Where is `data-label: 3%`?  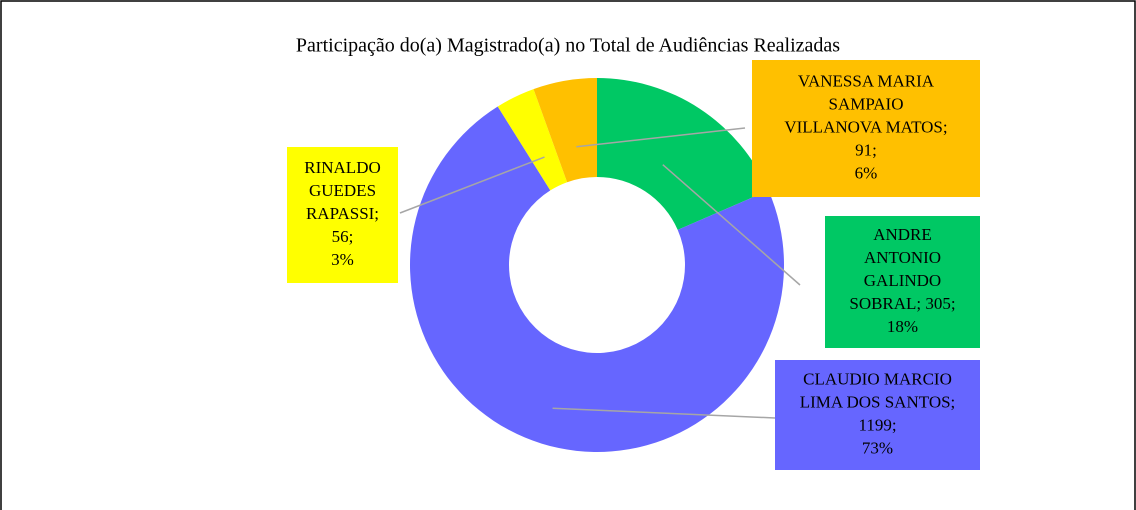 data-label: 3% is located at coordinates (342, 259).